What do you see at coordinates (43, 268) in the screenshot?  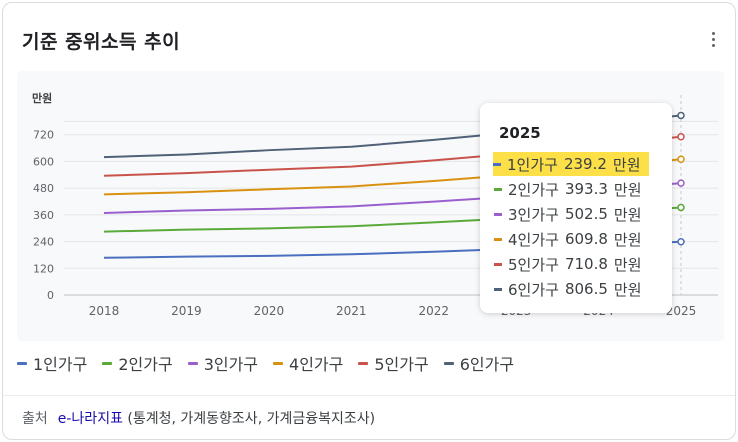 I see `y-tick-label: 120` at bounding box center [43, 268].